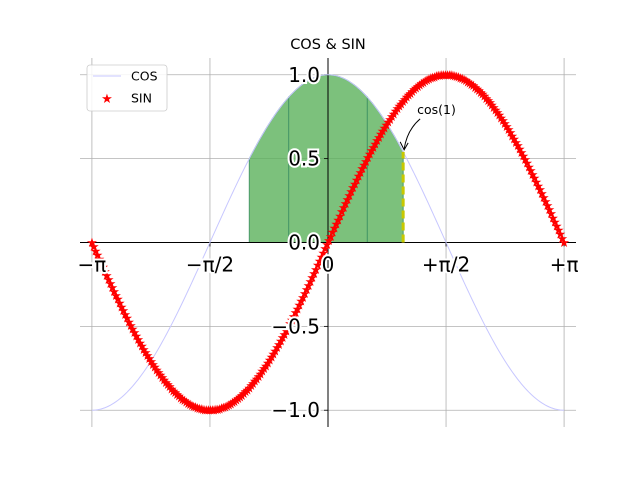 The width and height of the screenshot is (640, 480). What do you see at coordinates (210, 265) in the screenshot?
I see `x-tick-label: −π/2` at bounding box center [210, 265].